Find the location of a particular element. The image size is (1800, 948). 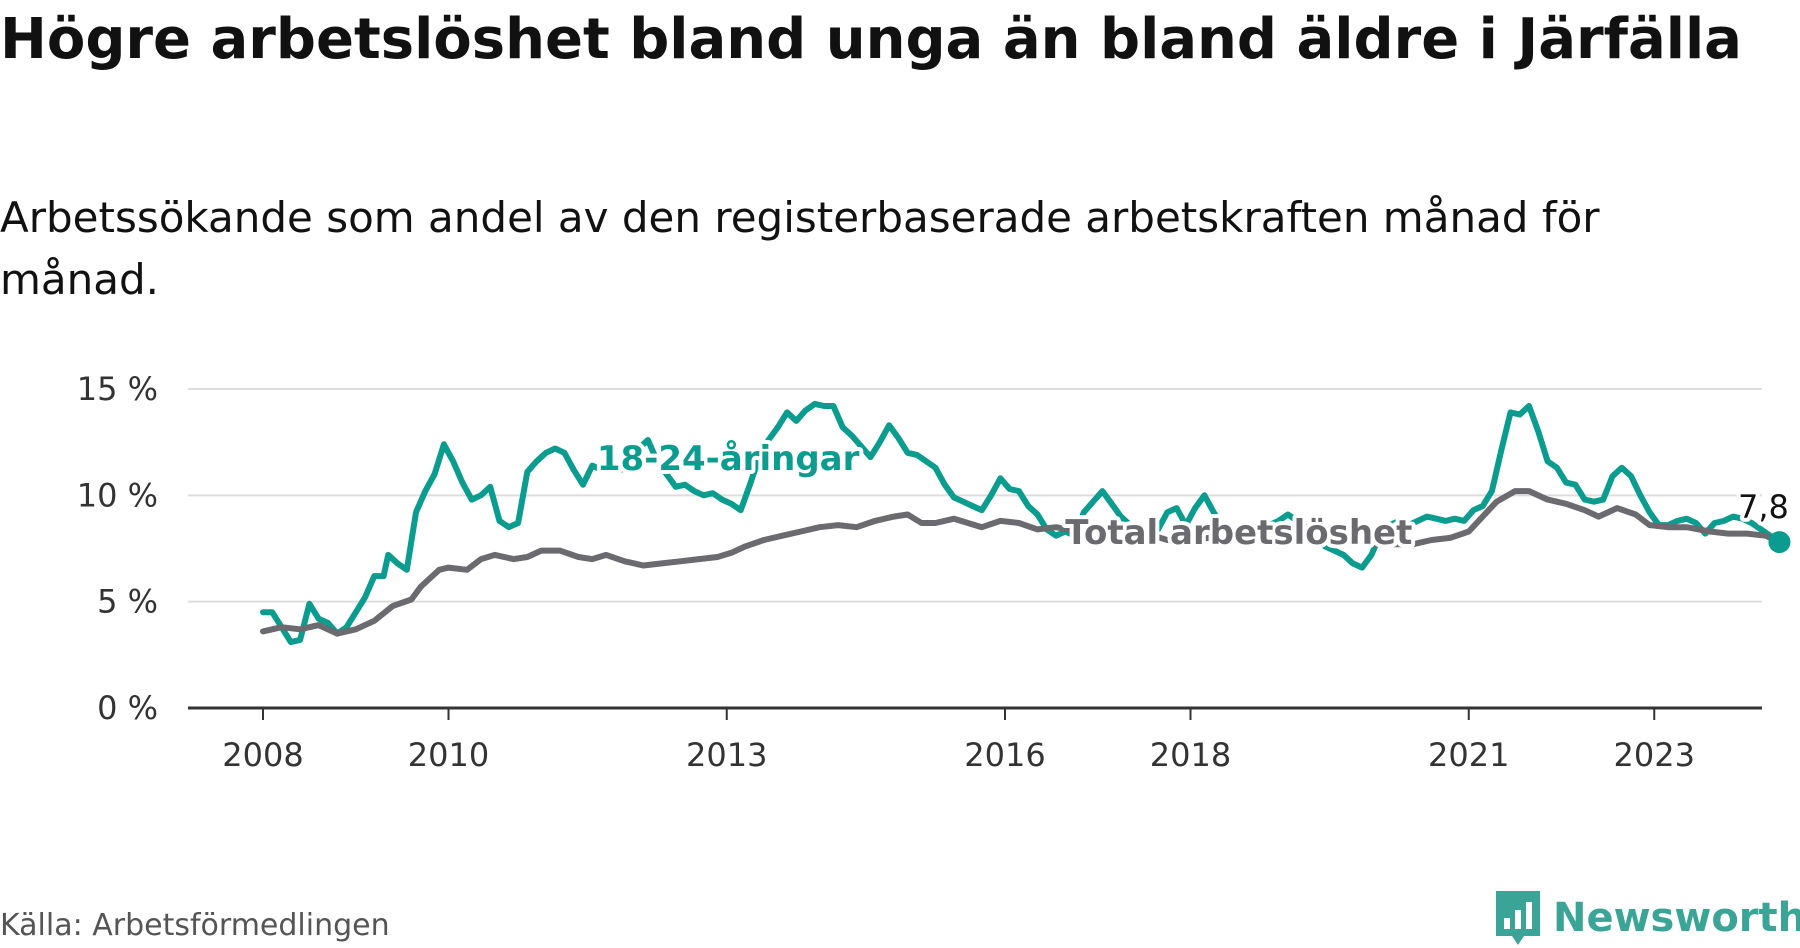

x-tick-label: 2021 is located at coordinates (1468, 755).